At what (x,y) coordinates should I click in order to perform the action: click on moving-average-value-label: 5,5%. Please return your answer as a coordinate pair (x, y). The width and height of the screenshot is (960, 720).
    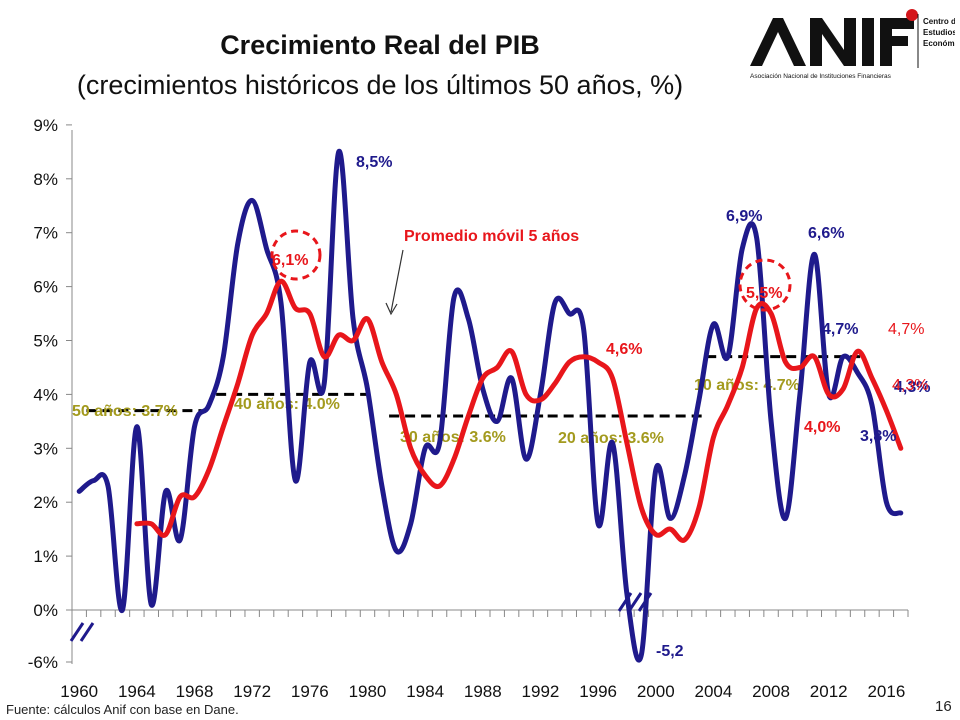
    Looking at the image, I should click on (764, 293).